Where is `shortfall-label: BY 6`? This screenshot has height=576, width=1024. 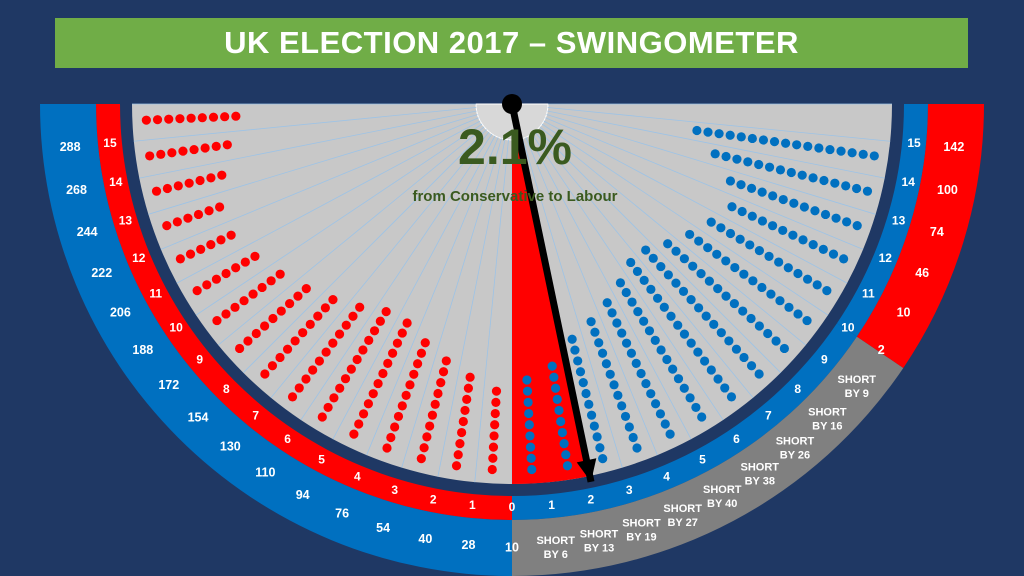 shortfall-label: BY 6 is located at coordinates (556, 555).